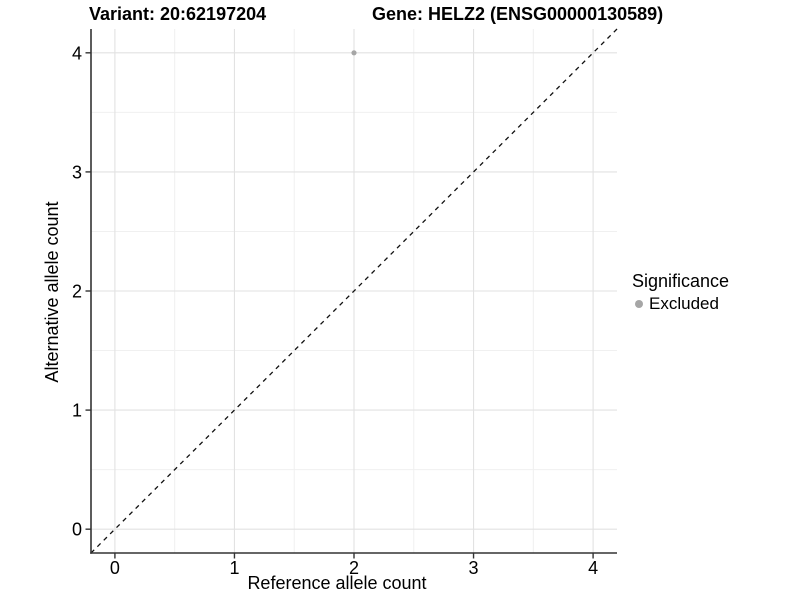  Describe the element at coordinates (593, 568) in the screenshot. I see `x-tick-label: 4` at that location.